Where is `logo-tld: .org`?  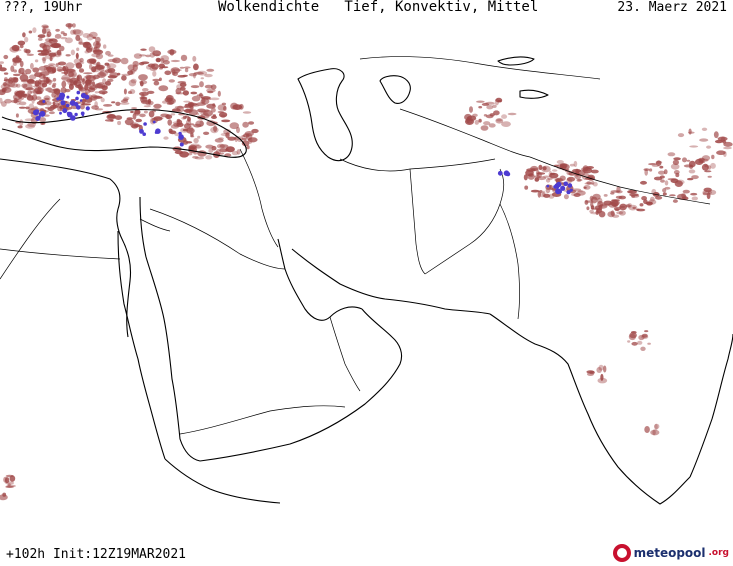
logo-tld: .org is located at coordinates (718, 553).